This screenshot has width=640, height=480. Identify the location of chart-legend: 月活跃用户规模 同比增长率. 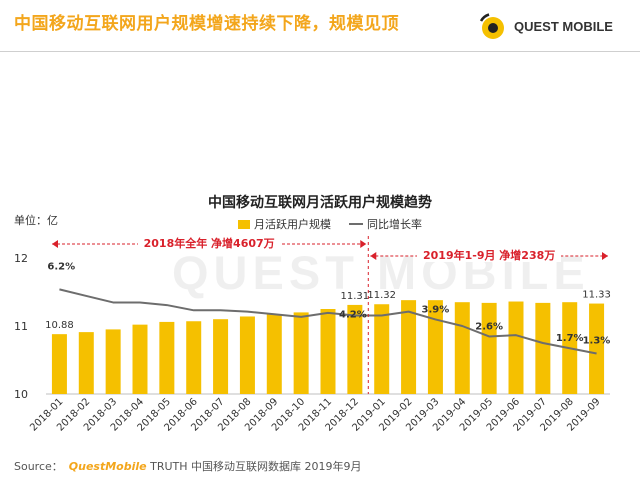
(330, 224).